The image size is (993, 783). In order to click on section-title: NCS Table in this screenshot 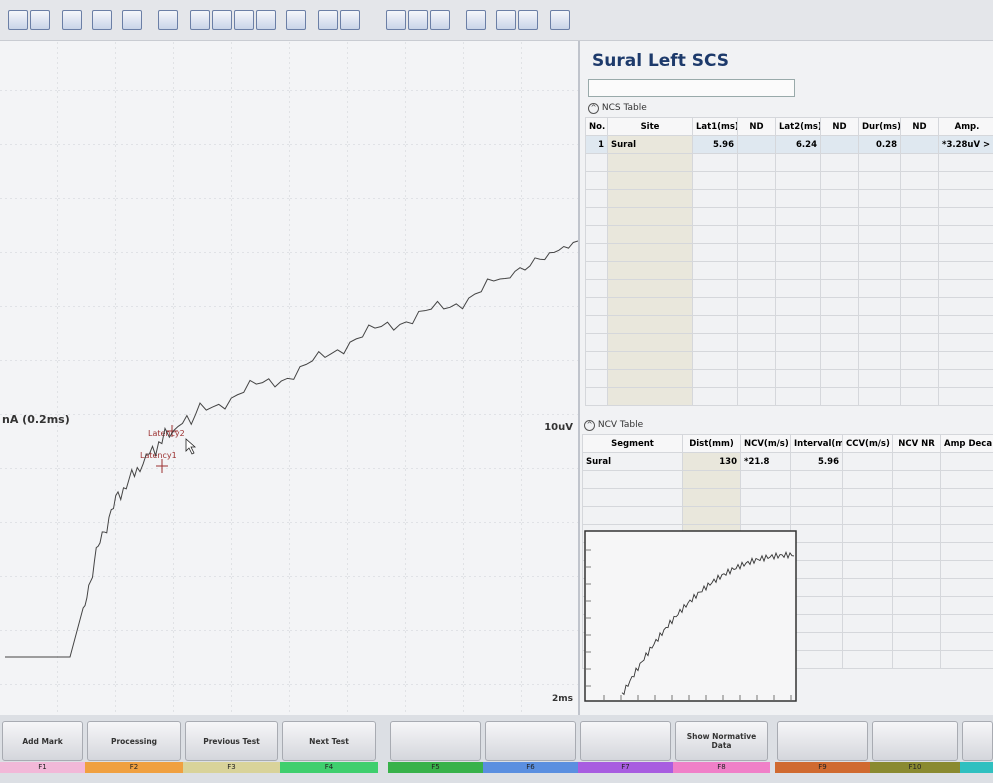, I will do `click(624, 108)`.